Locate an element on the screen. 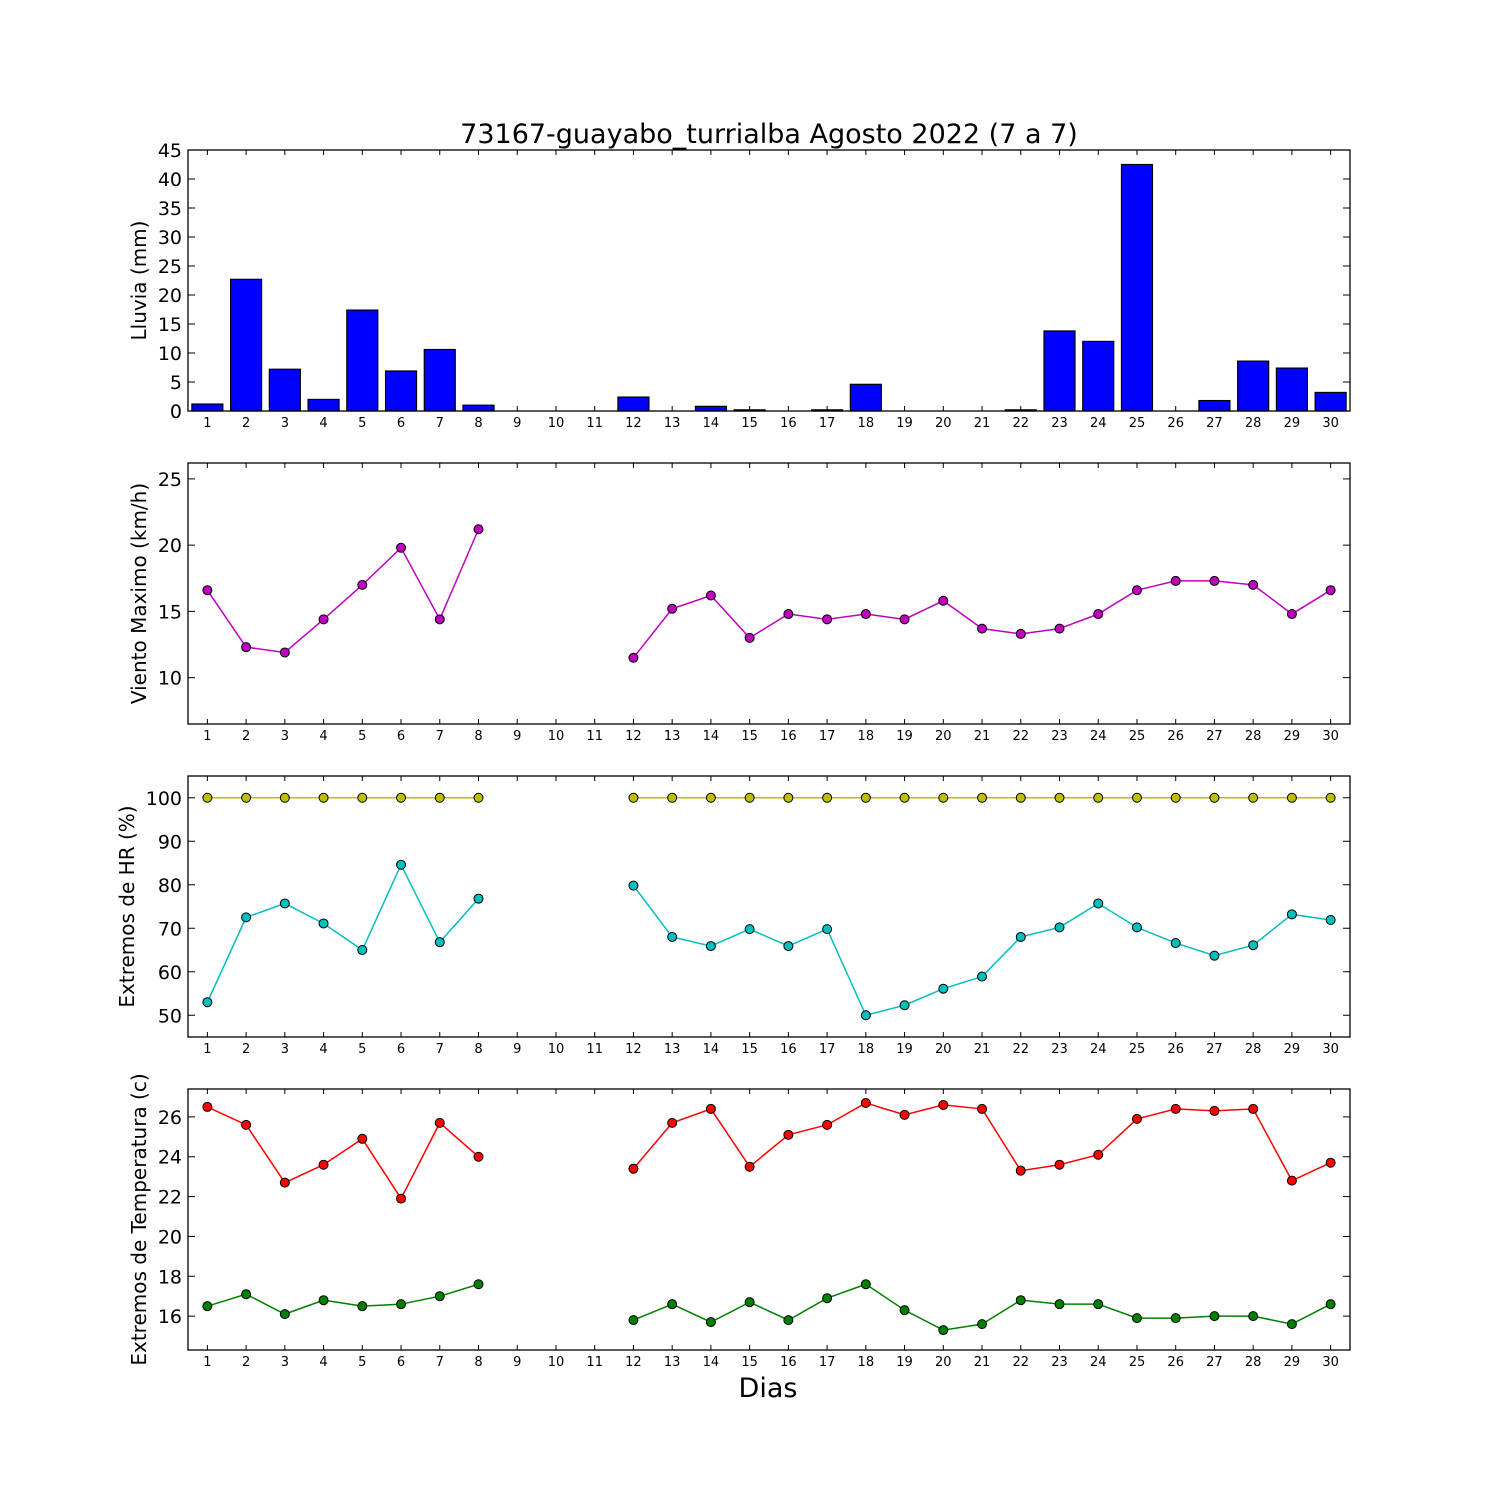  wind-xtick-label: 17 is located at coordinates (827, 736).